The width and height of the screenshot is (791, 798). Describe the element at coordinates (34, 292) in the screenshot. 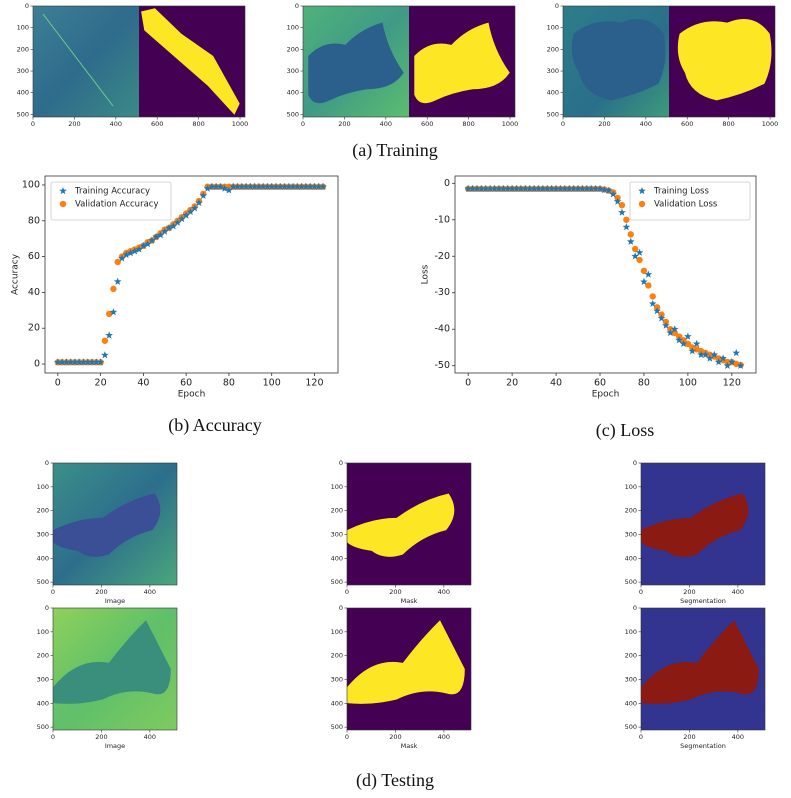

I see `y-tick-label: 40` at that location.